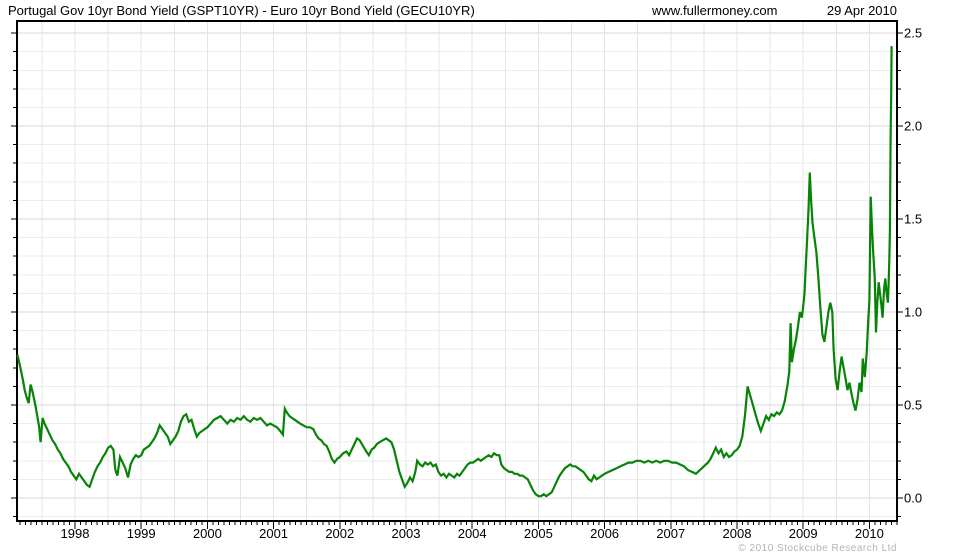 Image resolution: width=980 pixels, height=560 pixels. I want to click on y-axis-label-0.0: 0.0, so click(913, 498).